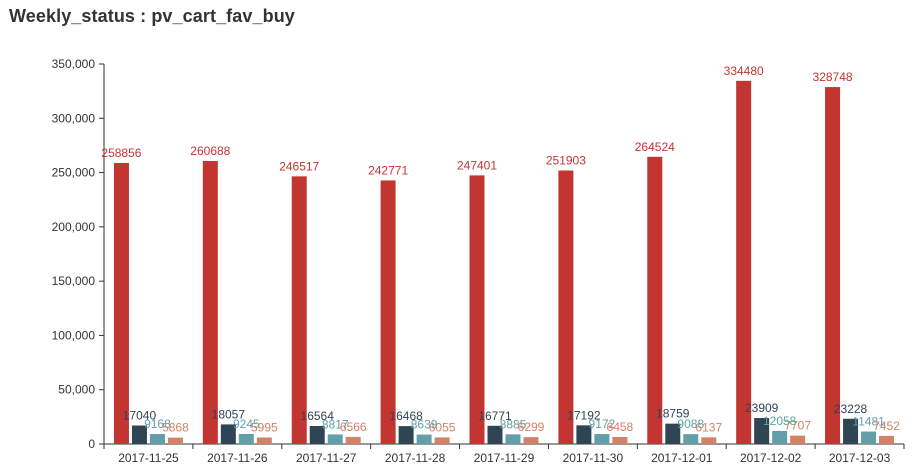  I want to click on data-label: 334480, so click(744, 71).